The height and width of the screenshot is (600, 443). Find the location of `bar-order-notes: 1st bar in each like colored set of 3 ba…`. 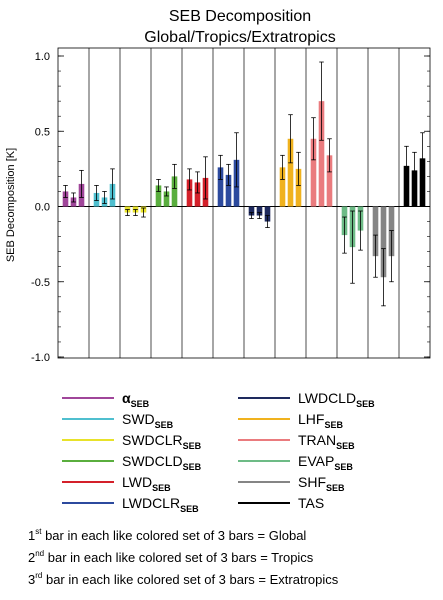

bar-order-notes: 1st bar in each like colored set of 3 ba… is located at coordinates (183, 557).